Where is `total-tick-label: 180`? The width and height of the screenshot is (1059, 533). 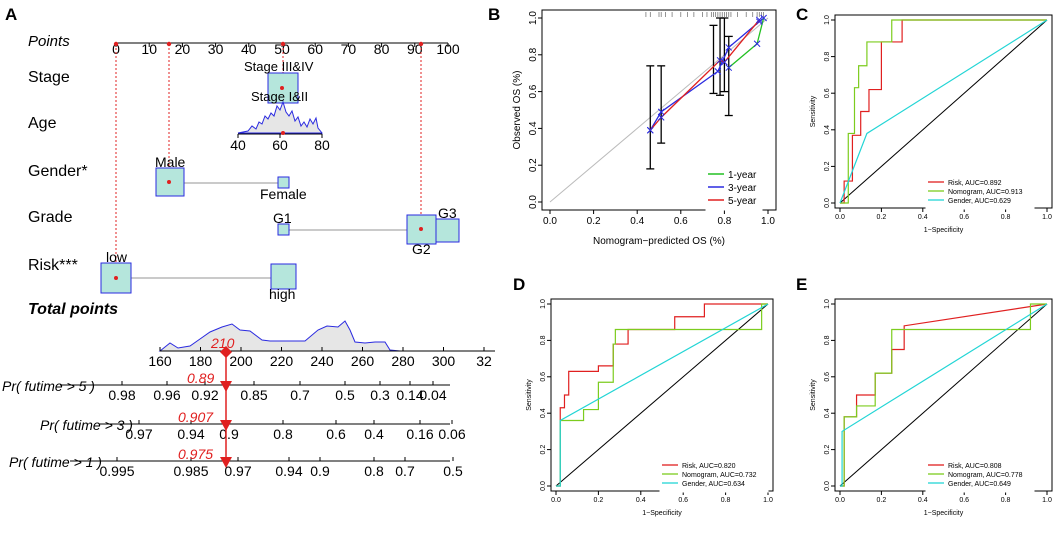
total-tick-label: 180 is located at coordinates (201, 361).